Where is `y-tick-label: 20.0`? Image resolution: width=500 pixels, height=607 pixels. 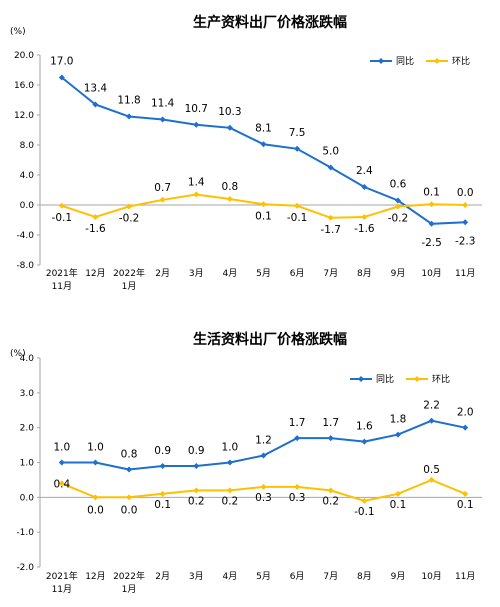
y-tick-label: 20.0 is located at coordinates (24, 56).